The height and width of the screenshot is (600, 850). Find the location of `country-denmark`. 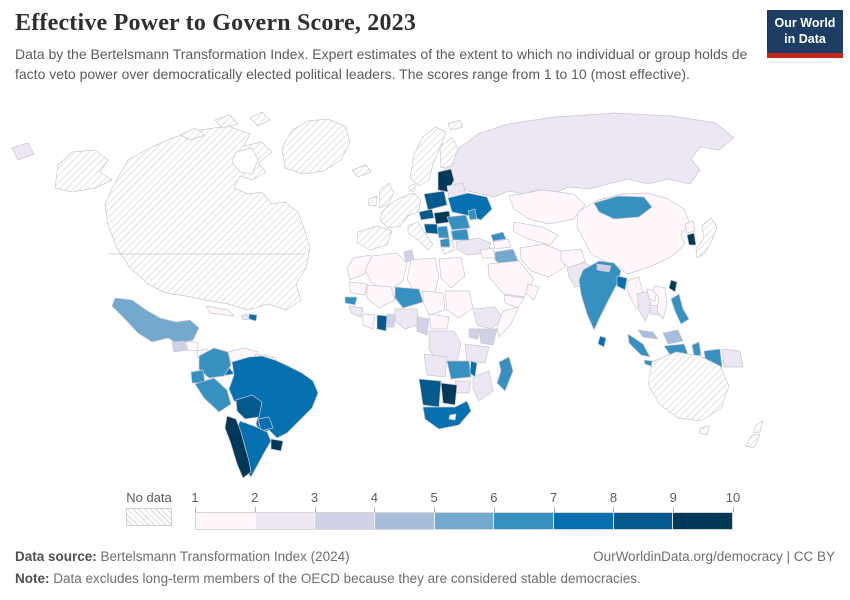

country-denmark is located at coordinates (412, 187).